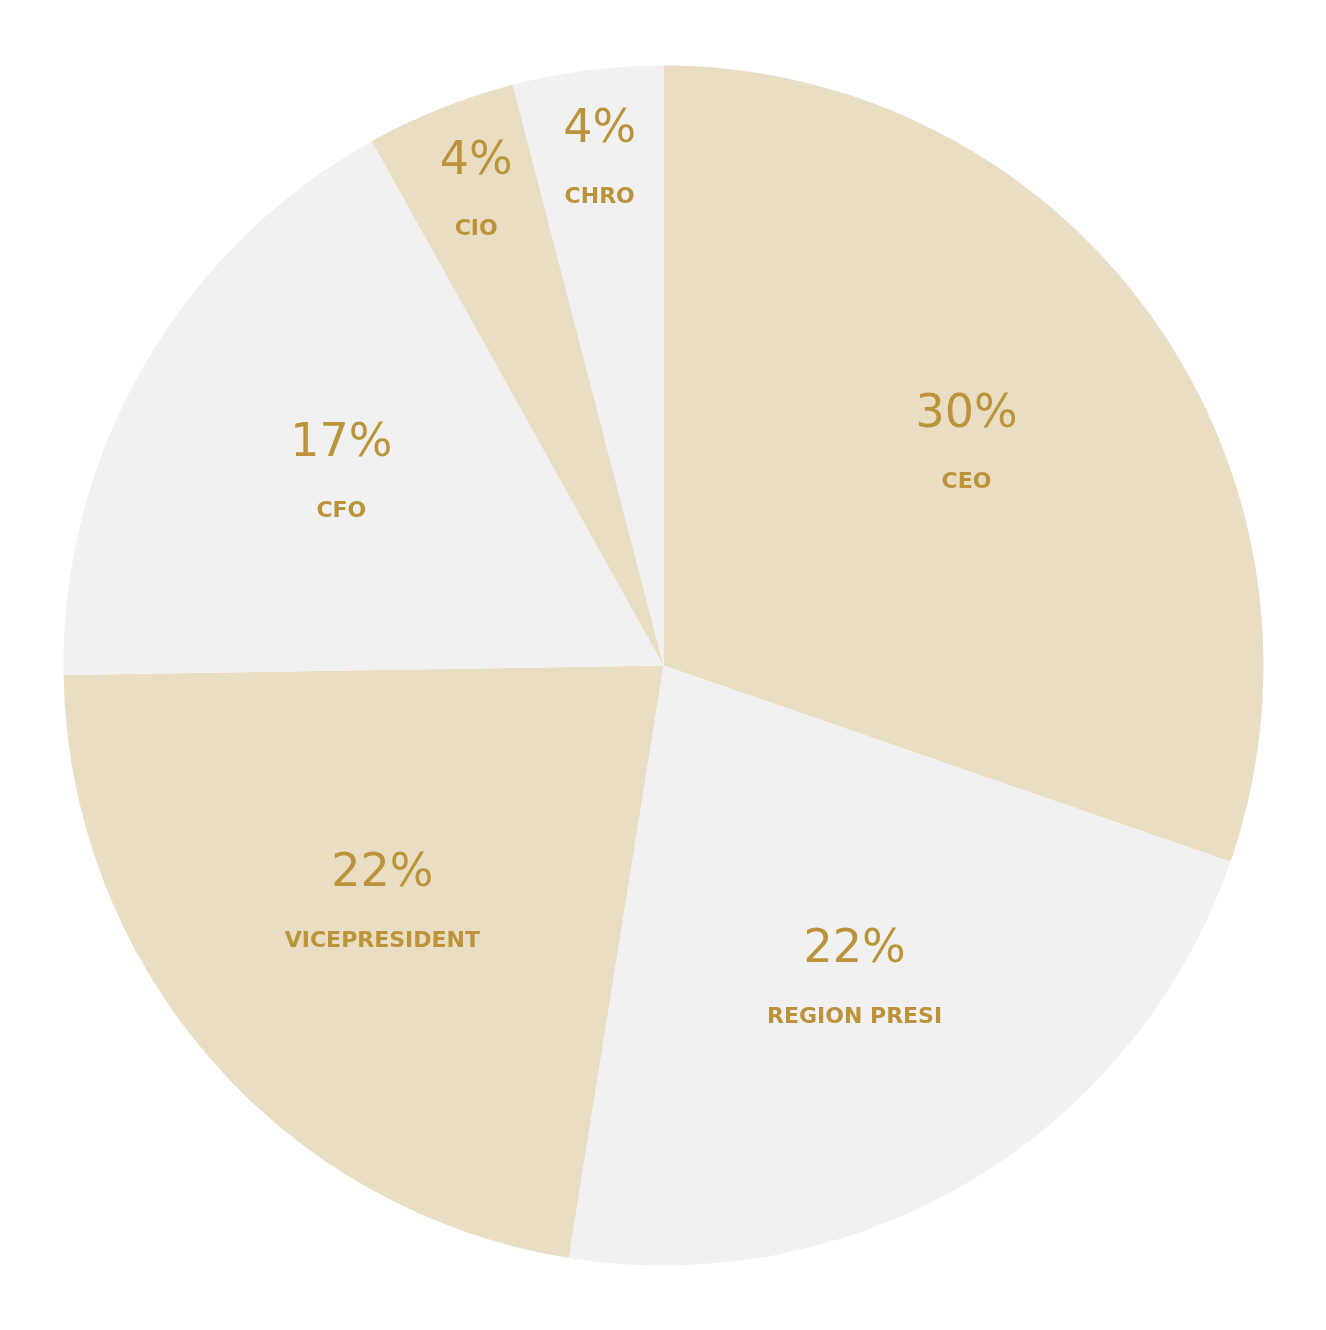 Image resolution: width=1326 pixels, height=1330 pixels. What do you see at coordinates (341, 510) in the screenshot?
I see `slice-label: CFO` at bounding box center [341, 510].